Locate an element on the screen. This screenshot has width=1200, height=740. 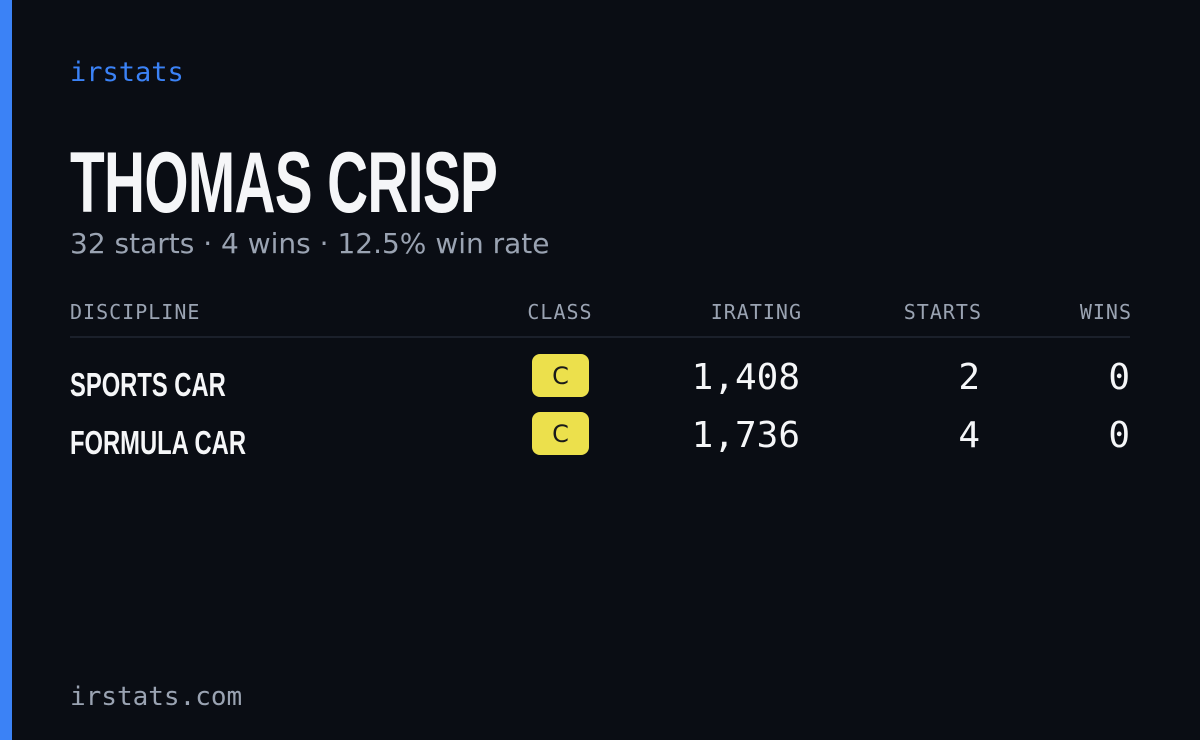
accent-bar is located at coordinates (6, 370).